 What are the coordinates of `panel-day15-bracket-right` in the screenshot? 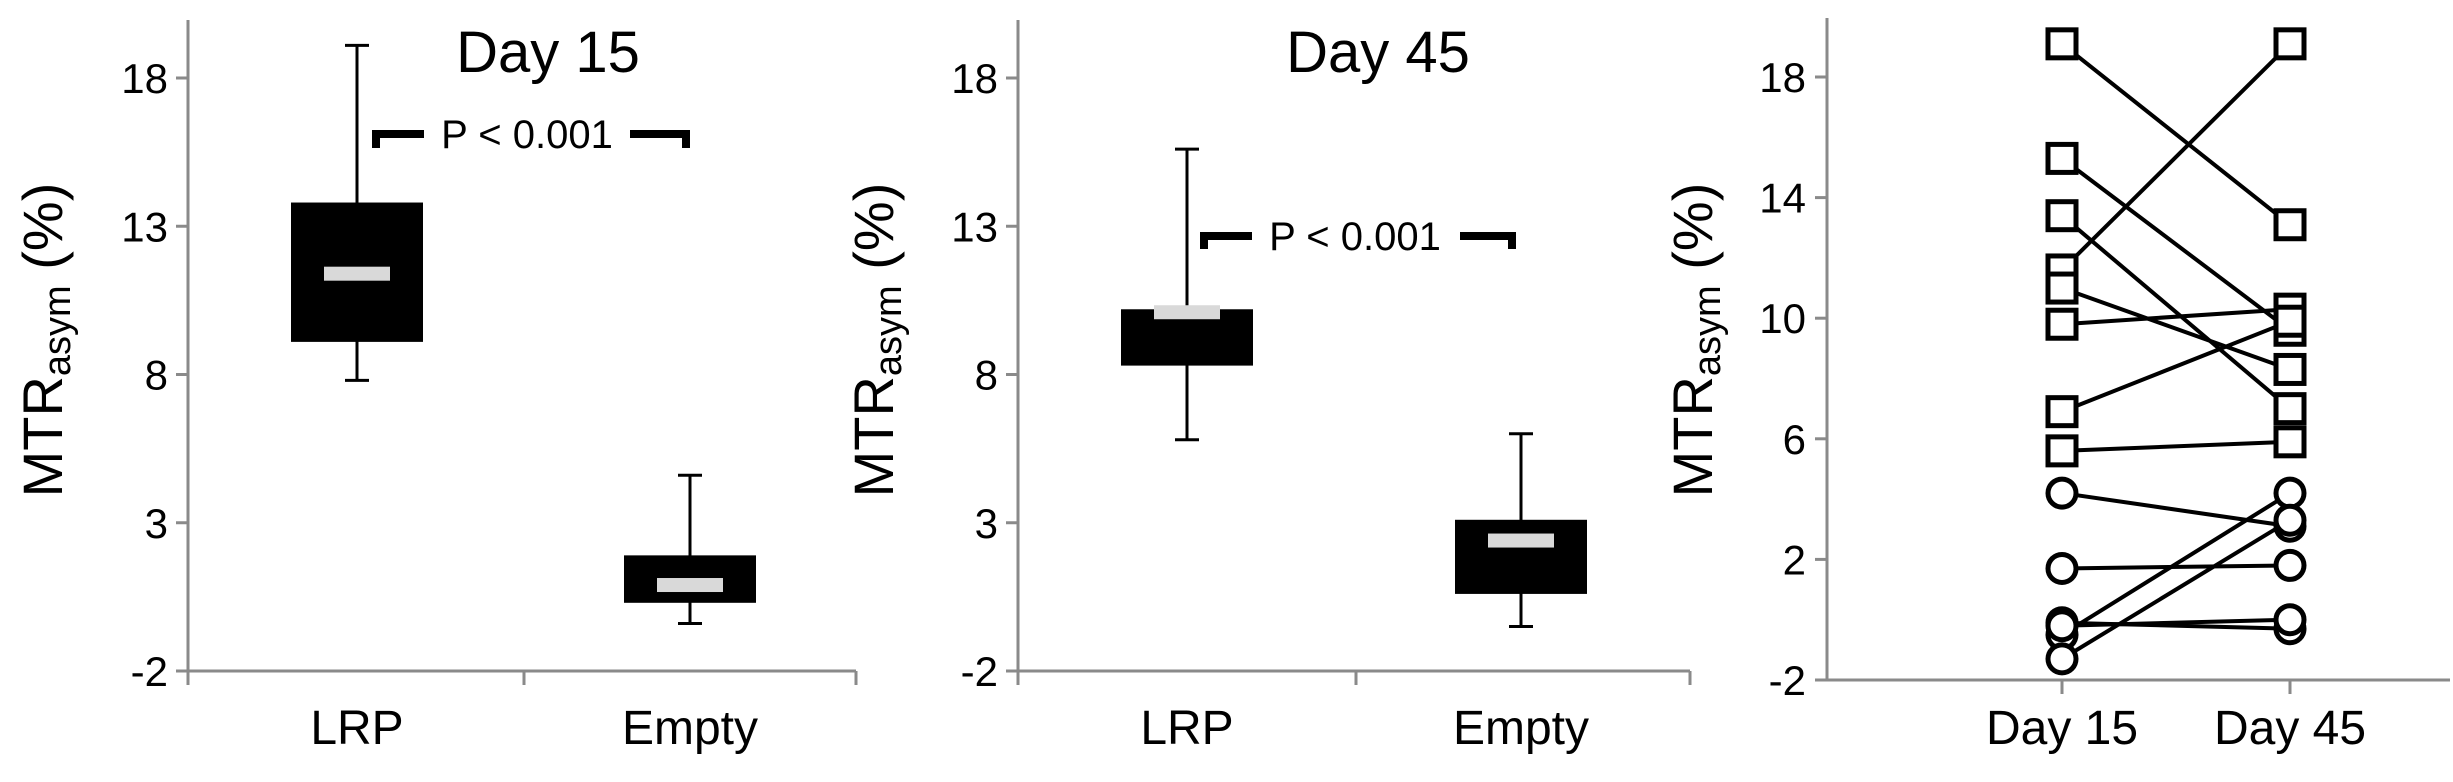 It's located at (660, 139).